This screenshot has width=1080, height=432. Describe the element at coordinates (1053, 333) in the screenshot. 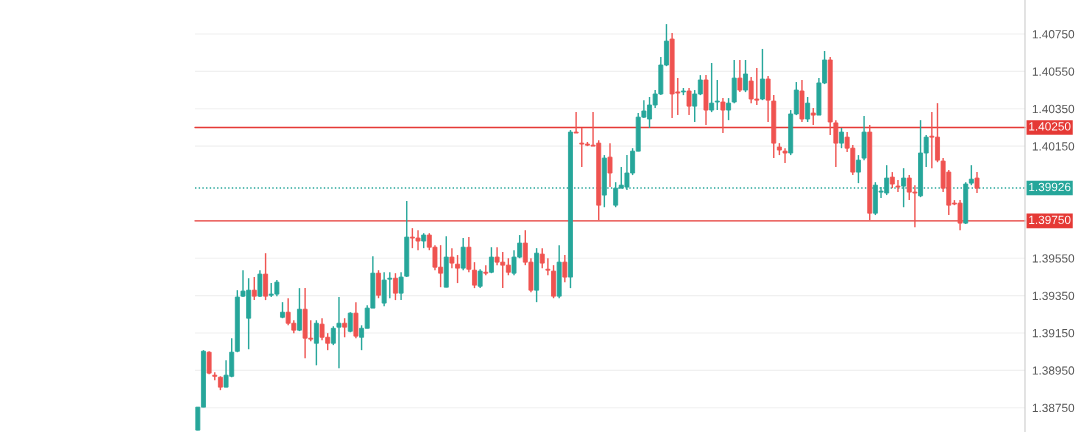

I see `y-tick-label: 1.39150` at that location.